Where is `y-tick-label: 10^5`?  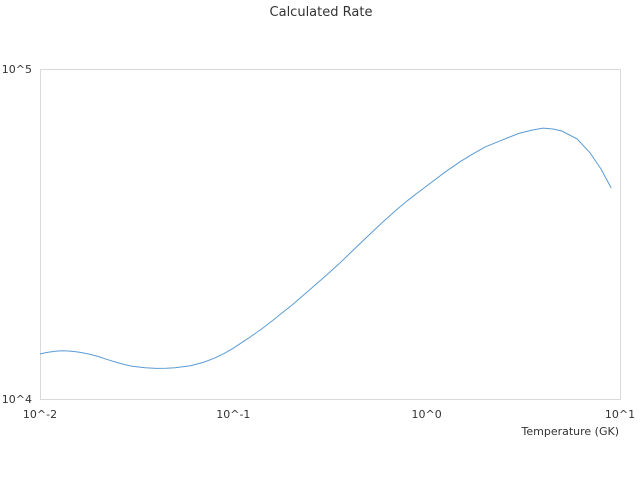
y-tick-label: 10^5 is located at coordinates (17, 69).